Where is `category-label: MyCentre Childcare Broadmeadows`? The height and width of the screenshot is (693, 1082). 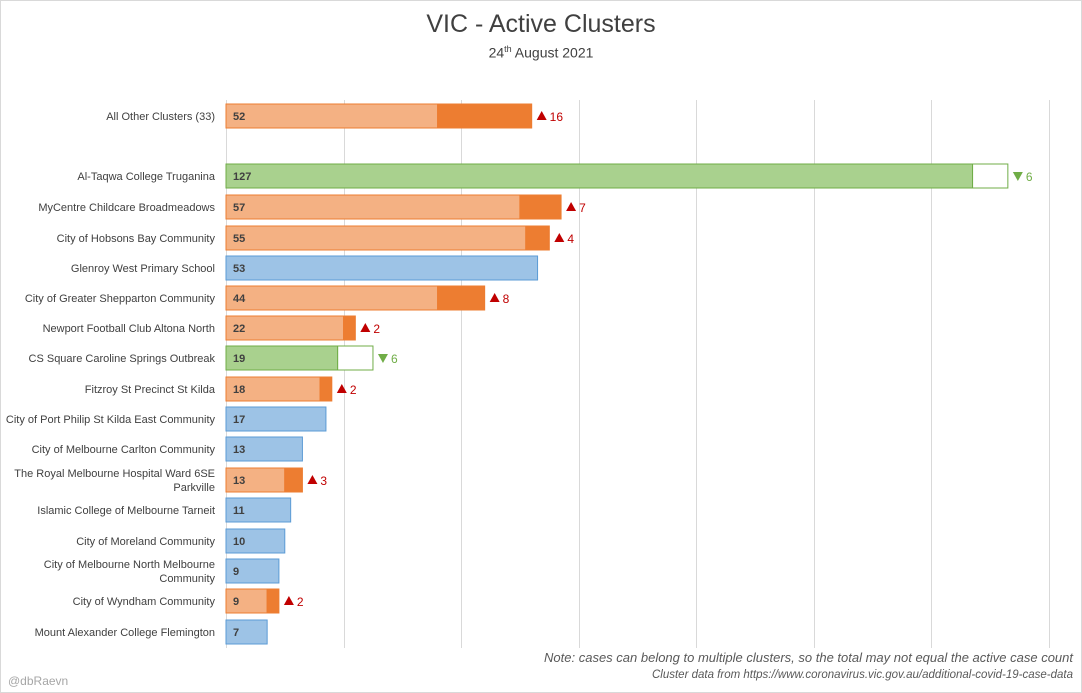
category-label: MyCentre Childcare Broadmeadows is located at coordinates (126, 208).